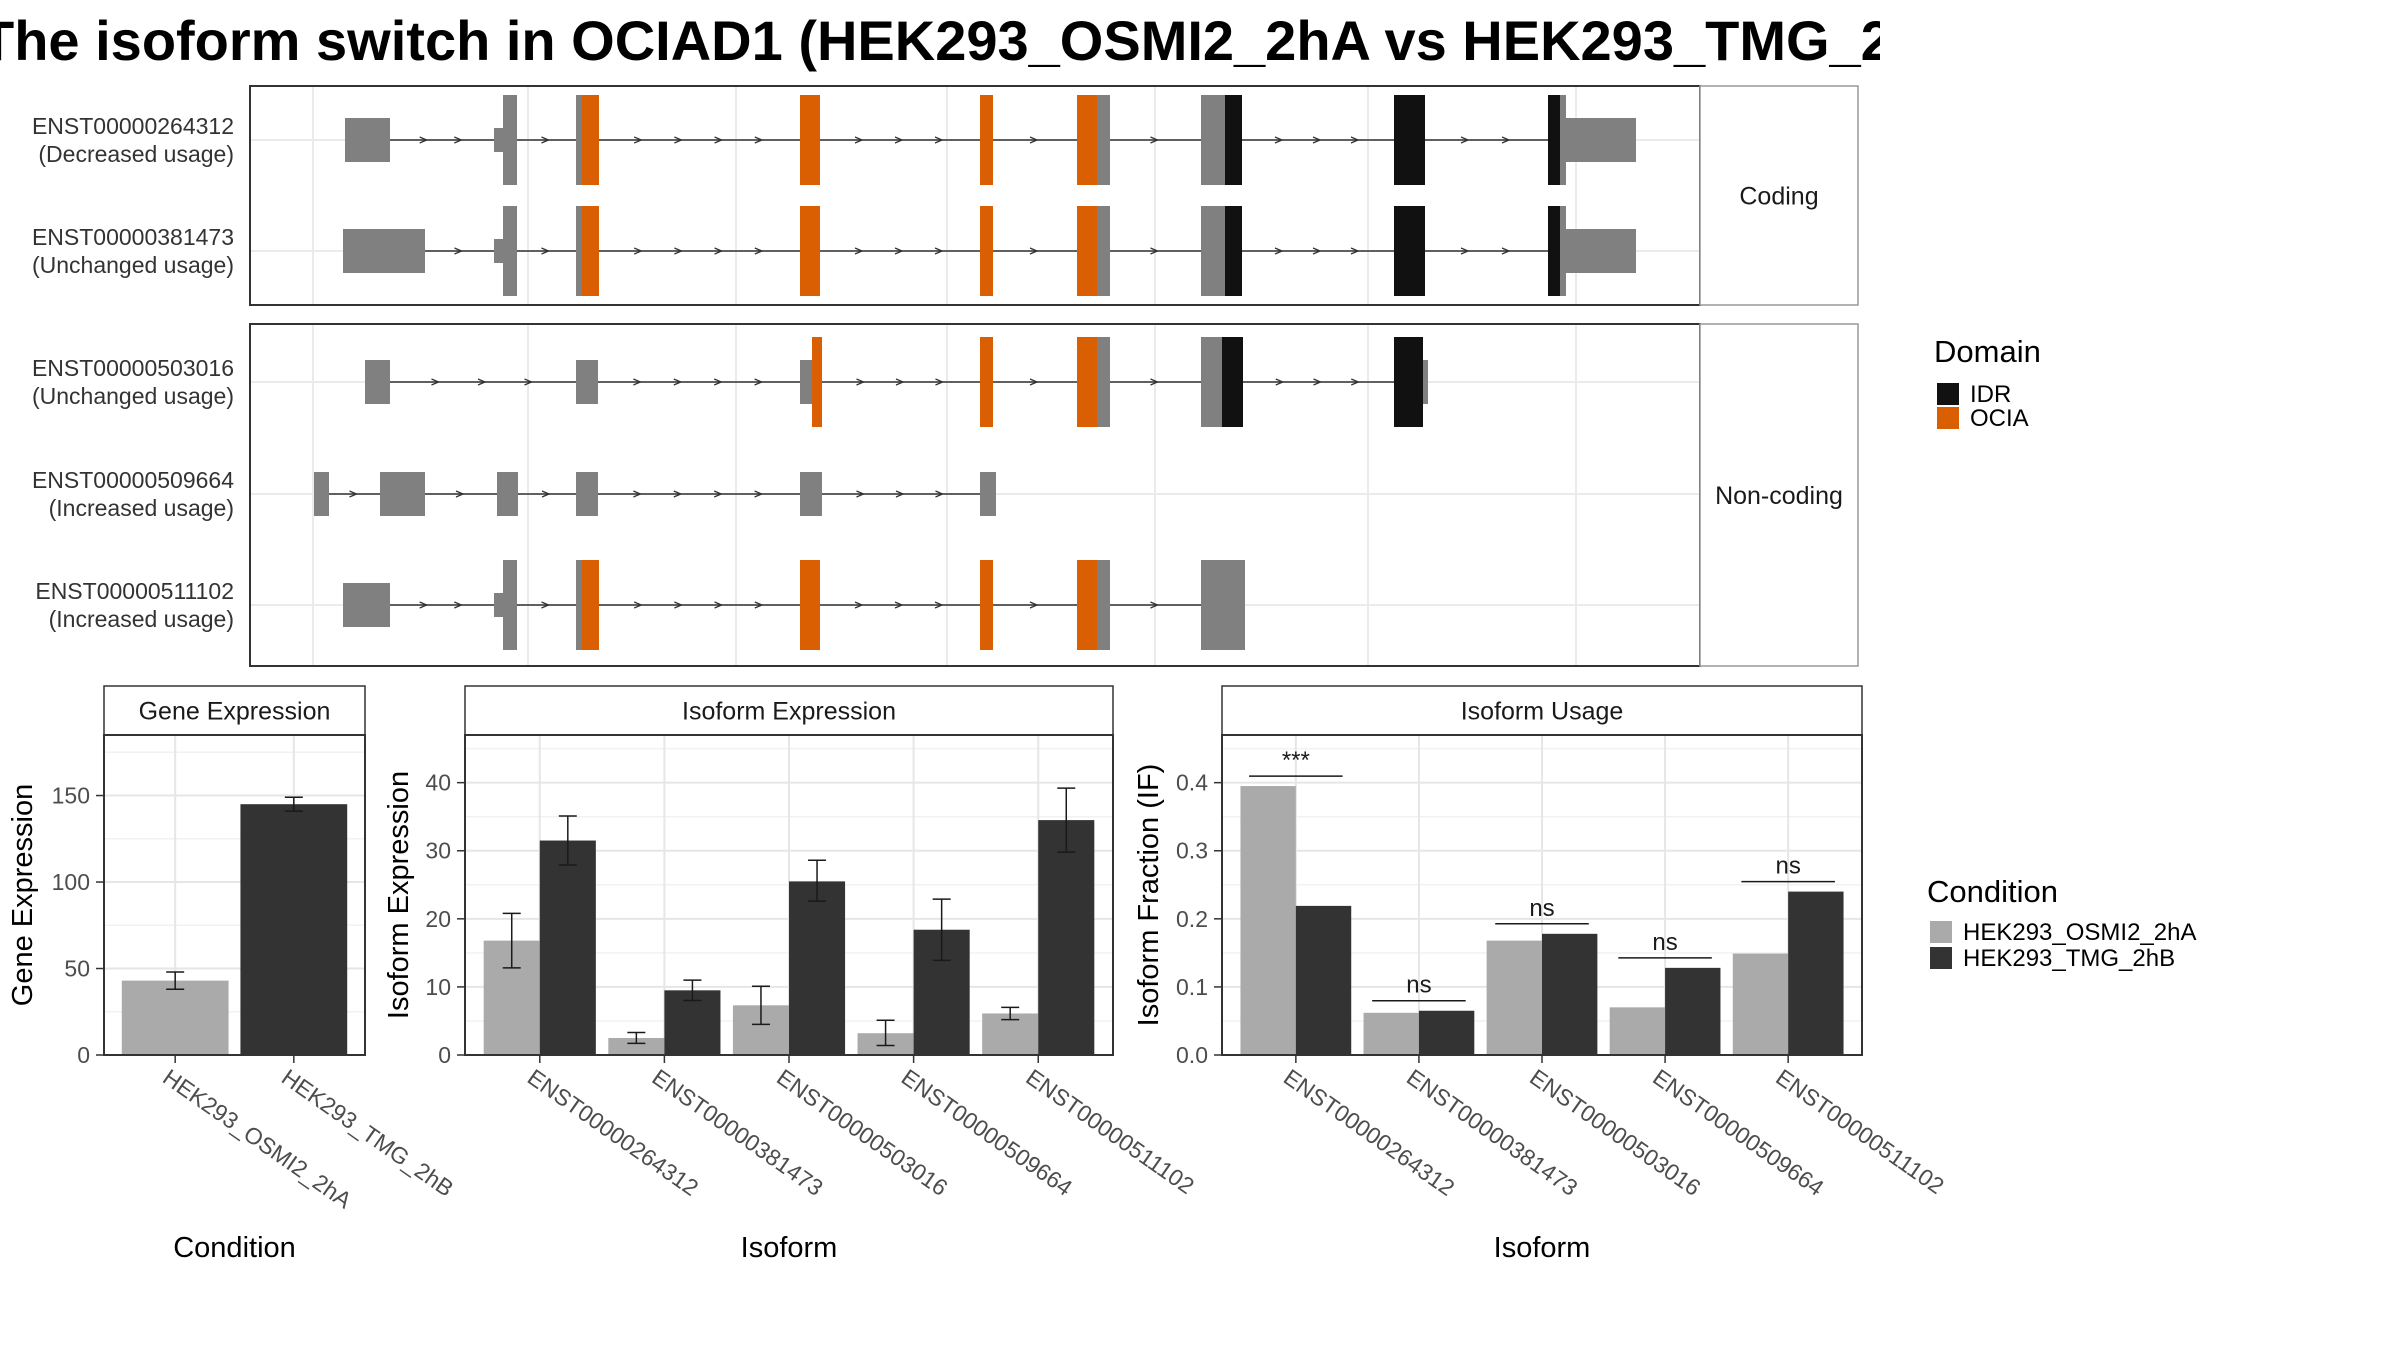 Image resolution: width=2400 pixels, height=1350 pixels. What do you see at coordinates (1778, 197) in the screenshot?
I see `structure-strip-label-coding: Coding` at bounding box center [1778, 197].